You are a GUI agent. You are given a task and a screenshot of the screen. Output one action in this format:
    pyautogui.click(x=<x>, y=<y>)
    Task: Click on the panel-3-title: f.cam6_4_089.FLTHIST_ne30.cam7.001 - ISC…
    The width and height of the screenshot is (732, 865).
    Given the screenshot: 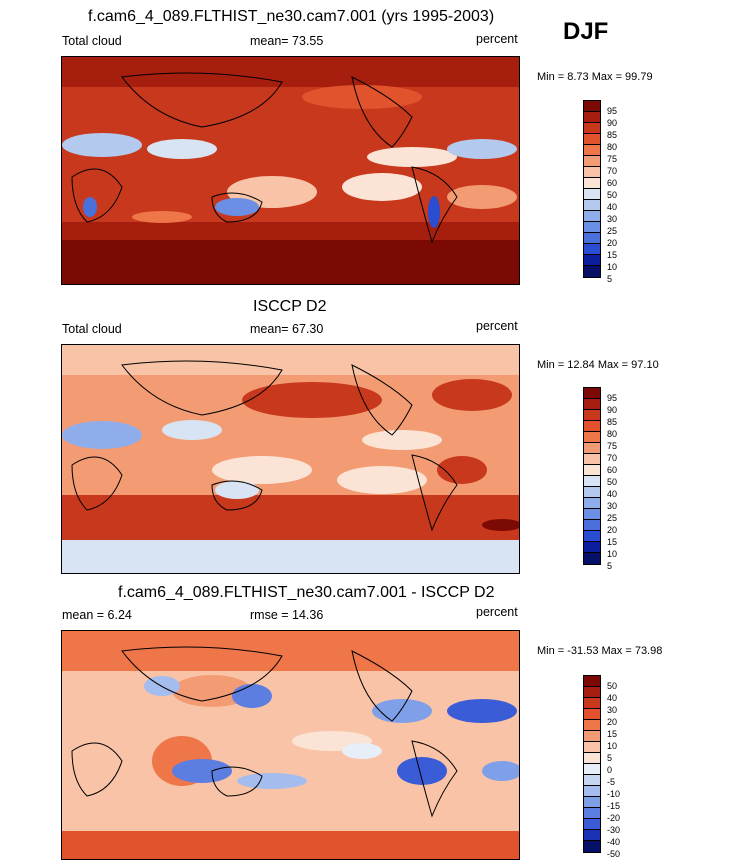 What is the action you would take?
    pyautogui.click(x=306, y=592)
    